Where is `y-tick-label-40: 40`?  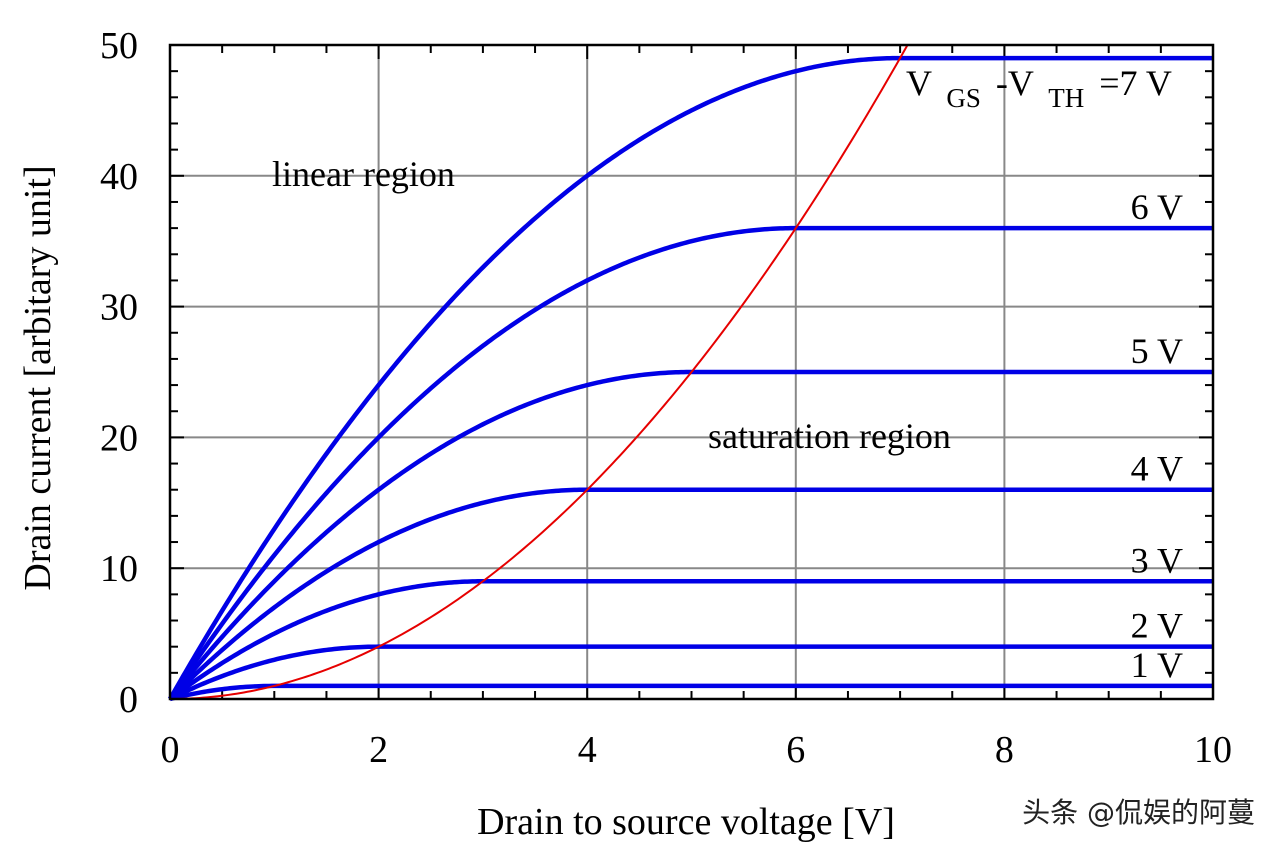 y-tick-label-40: 40 is located at coordinates (119, 177).